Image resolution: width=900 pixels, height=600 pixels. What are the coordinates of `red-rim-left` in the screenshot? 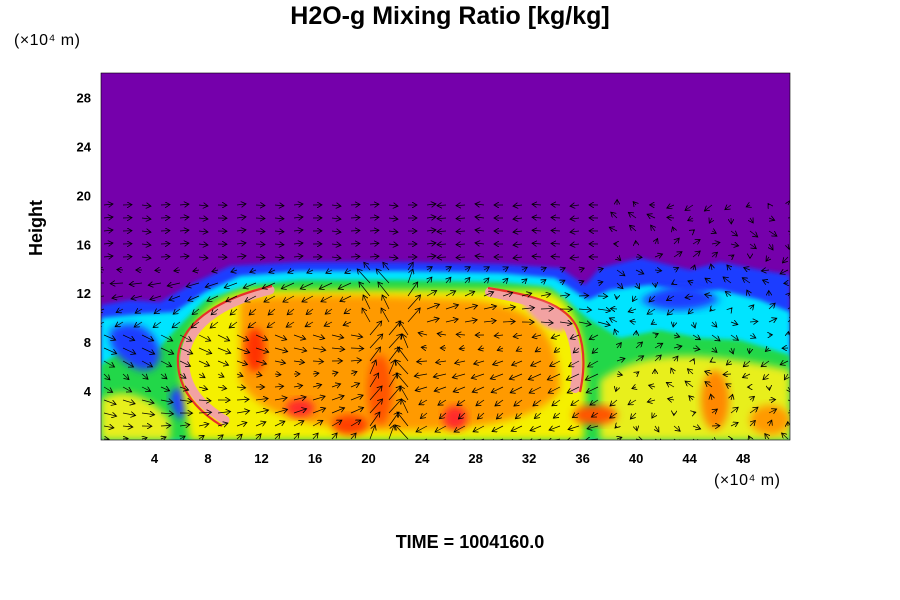 It's located at (224, 355).